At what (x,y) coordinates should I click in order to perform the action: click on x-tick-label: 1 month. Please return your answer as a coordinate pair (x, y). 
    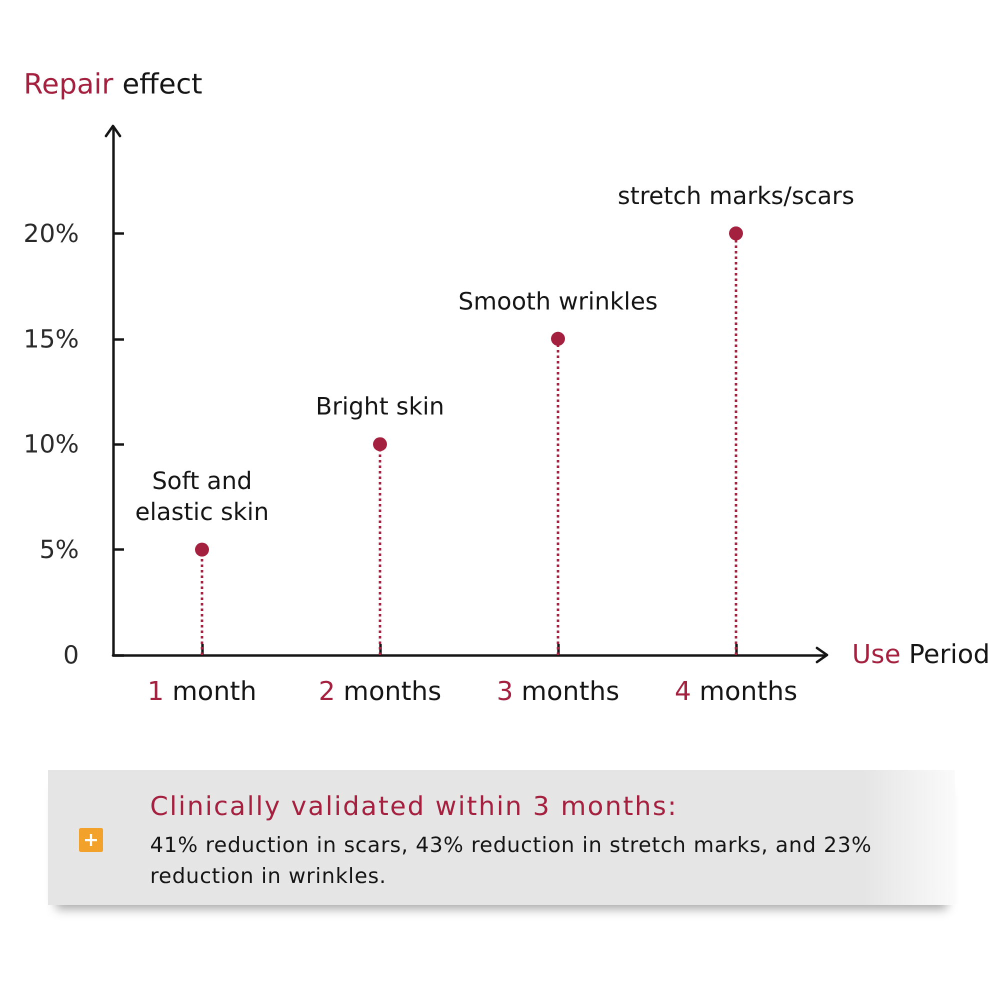
    Looking at the image, I should click on (202, 692).